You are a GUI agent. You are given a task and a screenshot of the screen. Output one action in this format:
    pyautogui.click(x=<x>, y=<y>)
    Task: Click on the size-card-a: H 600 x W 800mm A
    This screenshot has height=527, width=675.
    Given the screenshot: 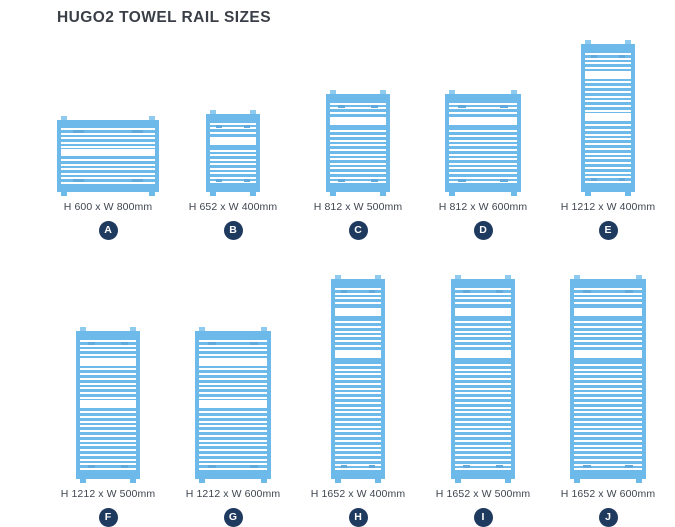 What is the action you would take?
    pyautogui.click(x=108, y=135)
    